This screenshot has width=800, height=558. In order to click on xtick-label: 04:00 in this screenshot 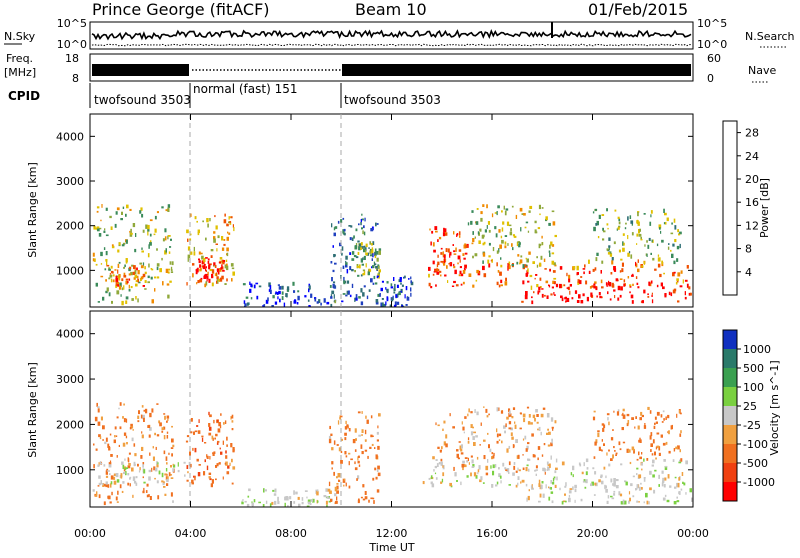, I will do `click(191, 533)`.